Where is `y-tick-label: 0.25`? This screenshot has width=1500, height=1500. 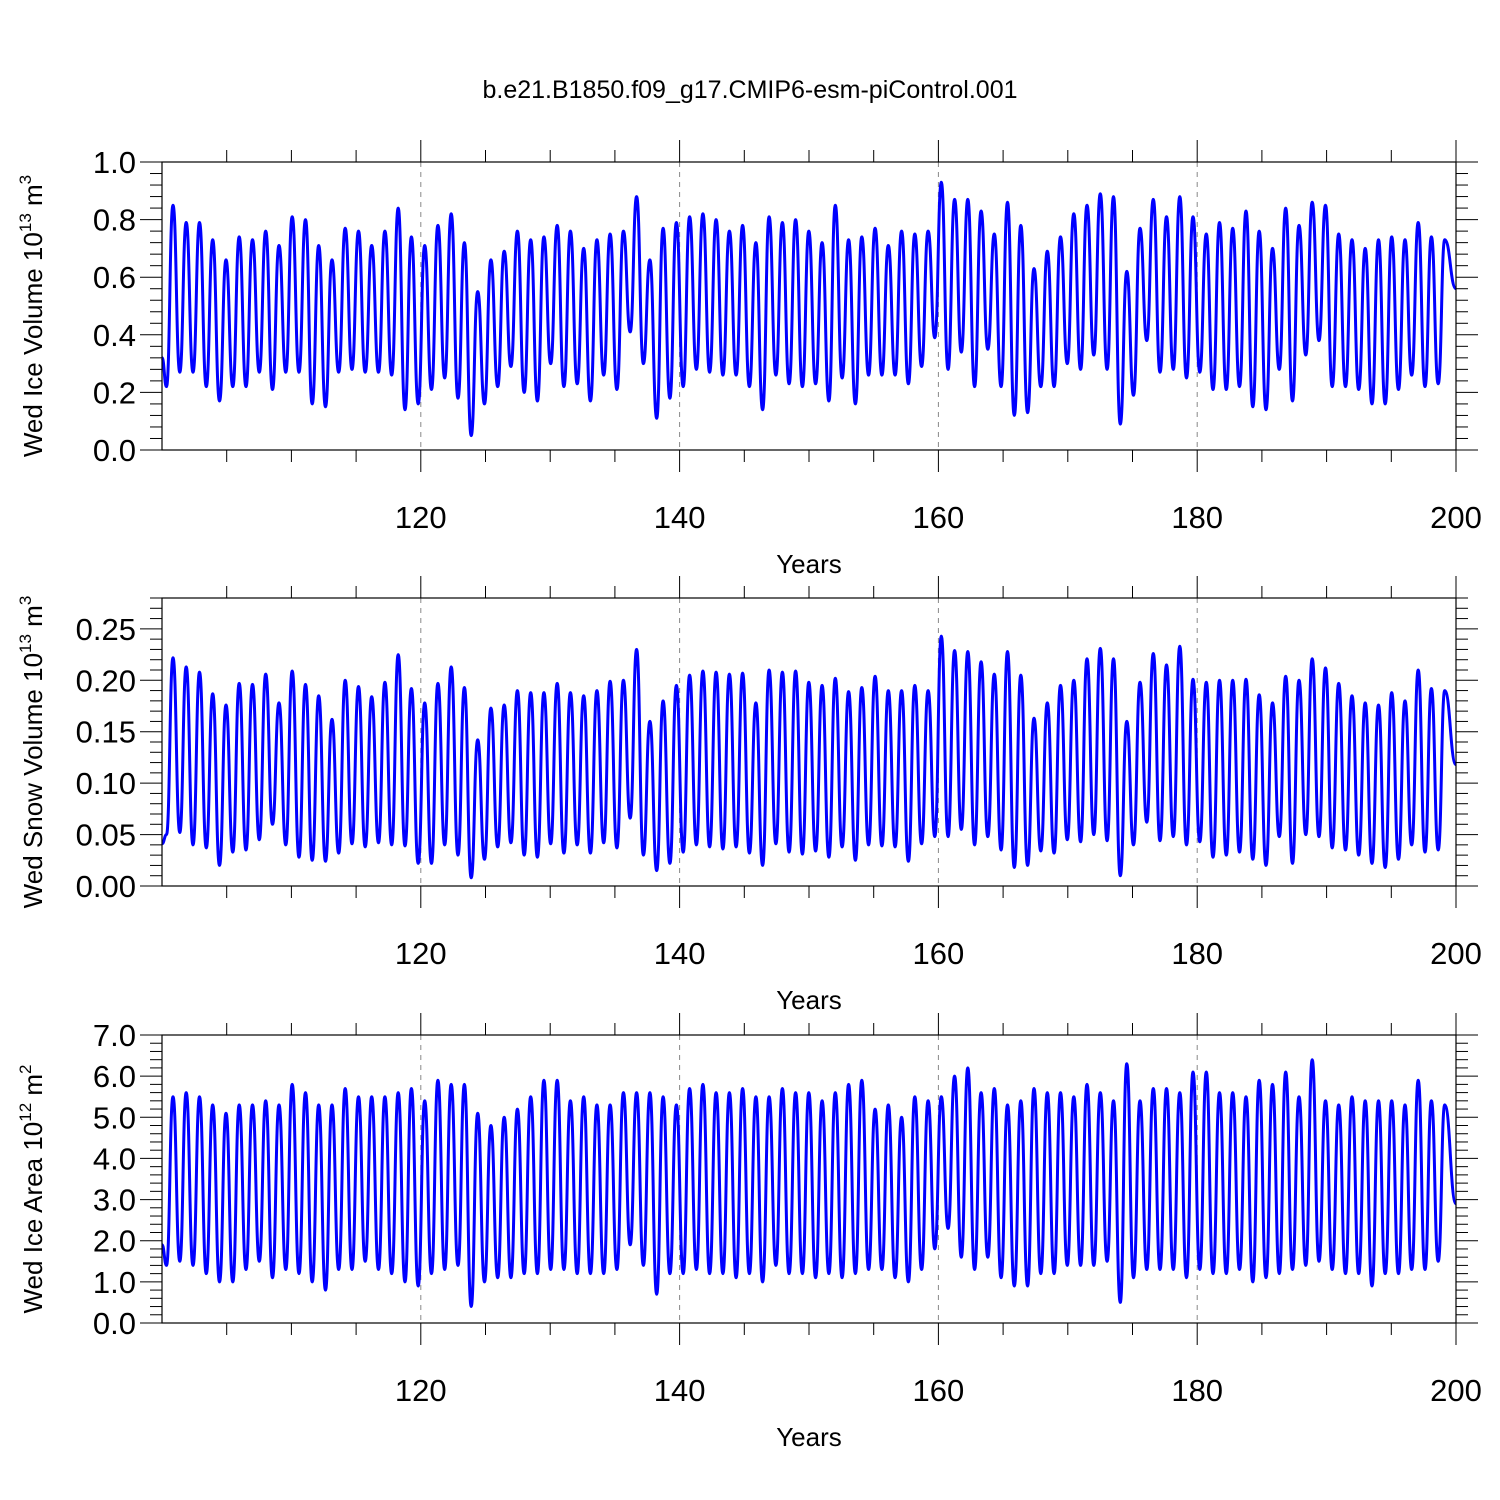
y-tick-label: 0.25 is located at coordinates (106, 629).